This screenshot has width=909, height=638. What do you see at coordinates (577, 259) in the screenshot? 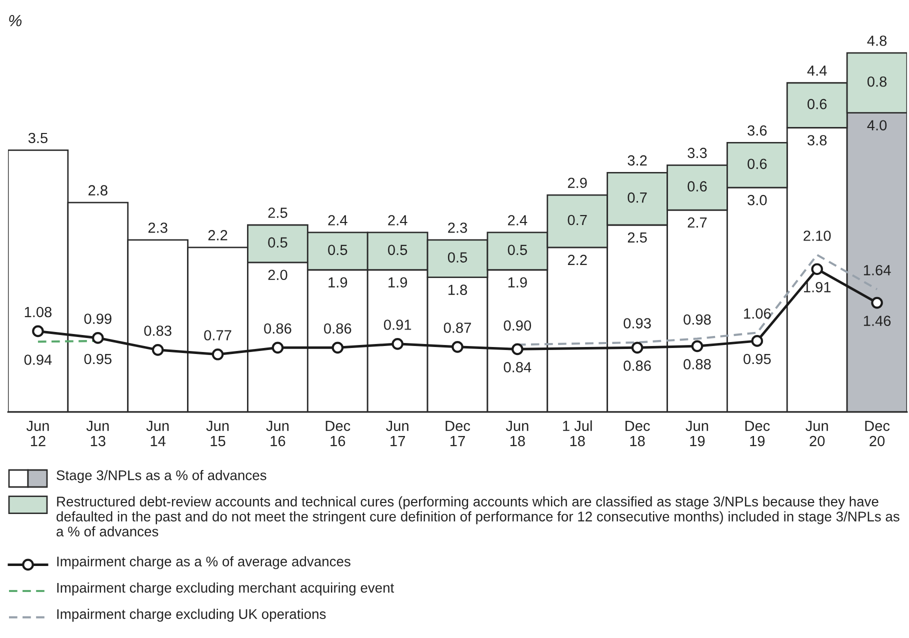
I see `data-label: 2.2` at bounding box center [577, 259].